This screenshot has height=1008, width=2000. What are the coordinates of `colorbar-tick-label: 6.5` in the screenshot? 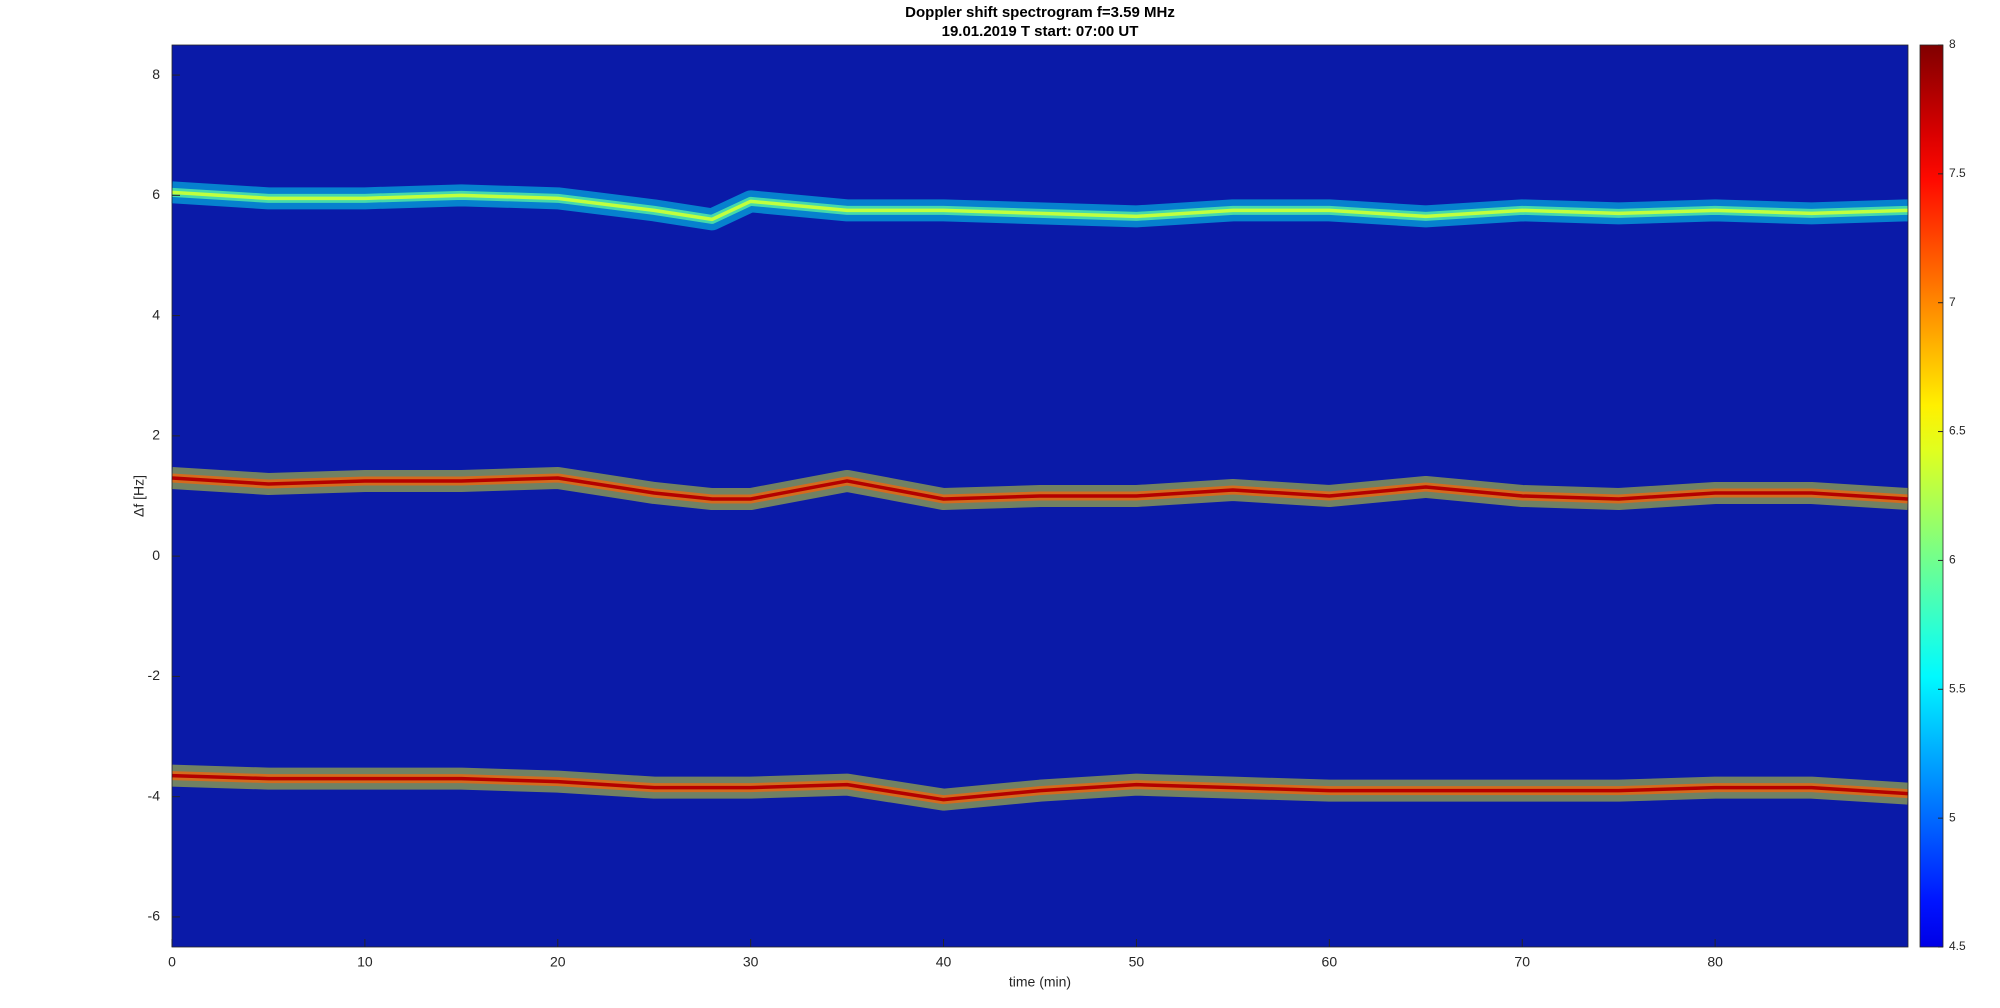 It's located at (1957, 431).